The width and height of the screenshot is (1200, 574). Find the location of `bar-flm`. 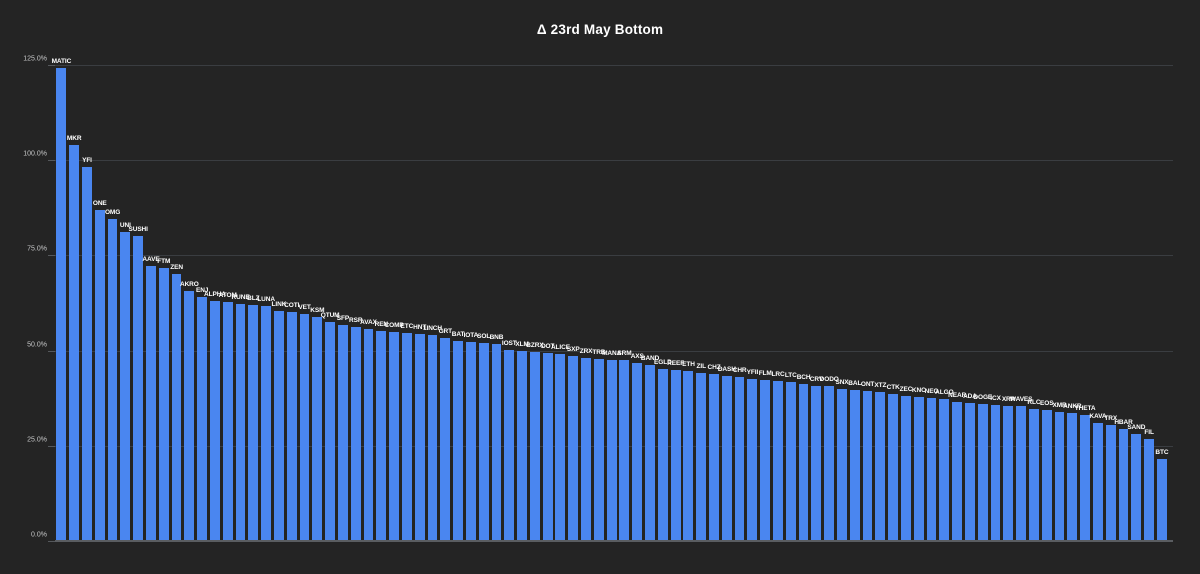

bar-flm is located at coordinates (765, 461).